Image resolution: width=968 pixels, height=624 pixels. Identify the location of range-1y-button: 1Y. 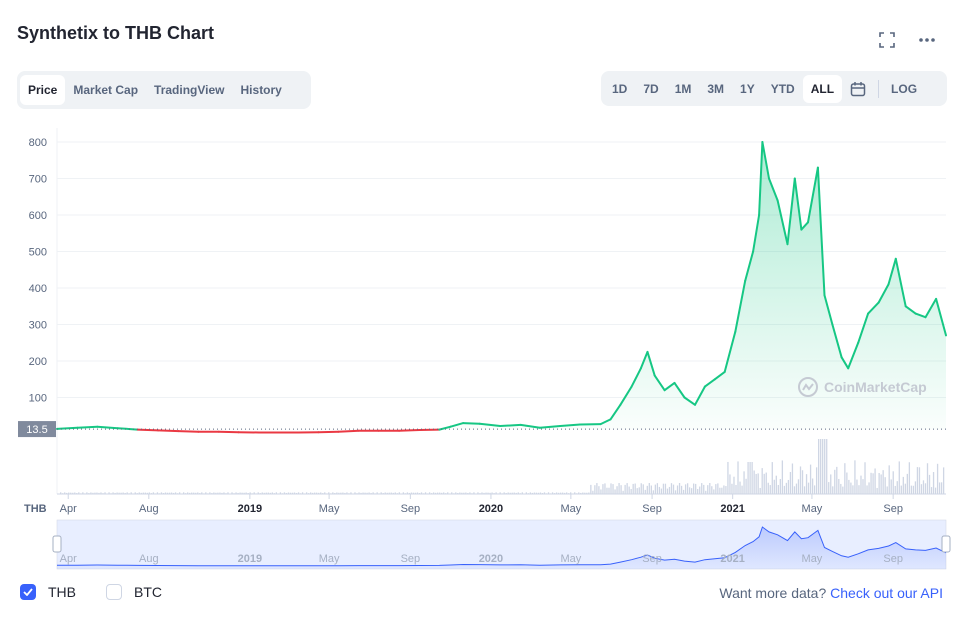
(747, 88).